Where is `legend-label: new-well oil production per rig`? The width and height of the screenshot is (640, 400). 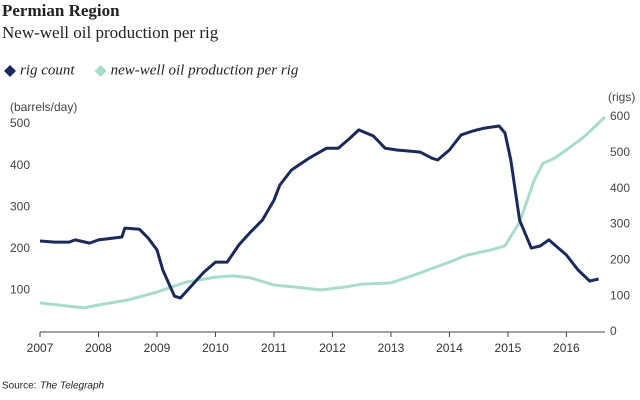 legend-label: new-well oil production per rig is located at coordinates (205, 70).